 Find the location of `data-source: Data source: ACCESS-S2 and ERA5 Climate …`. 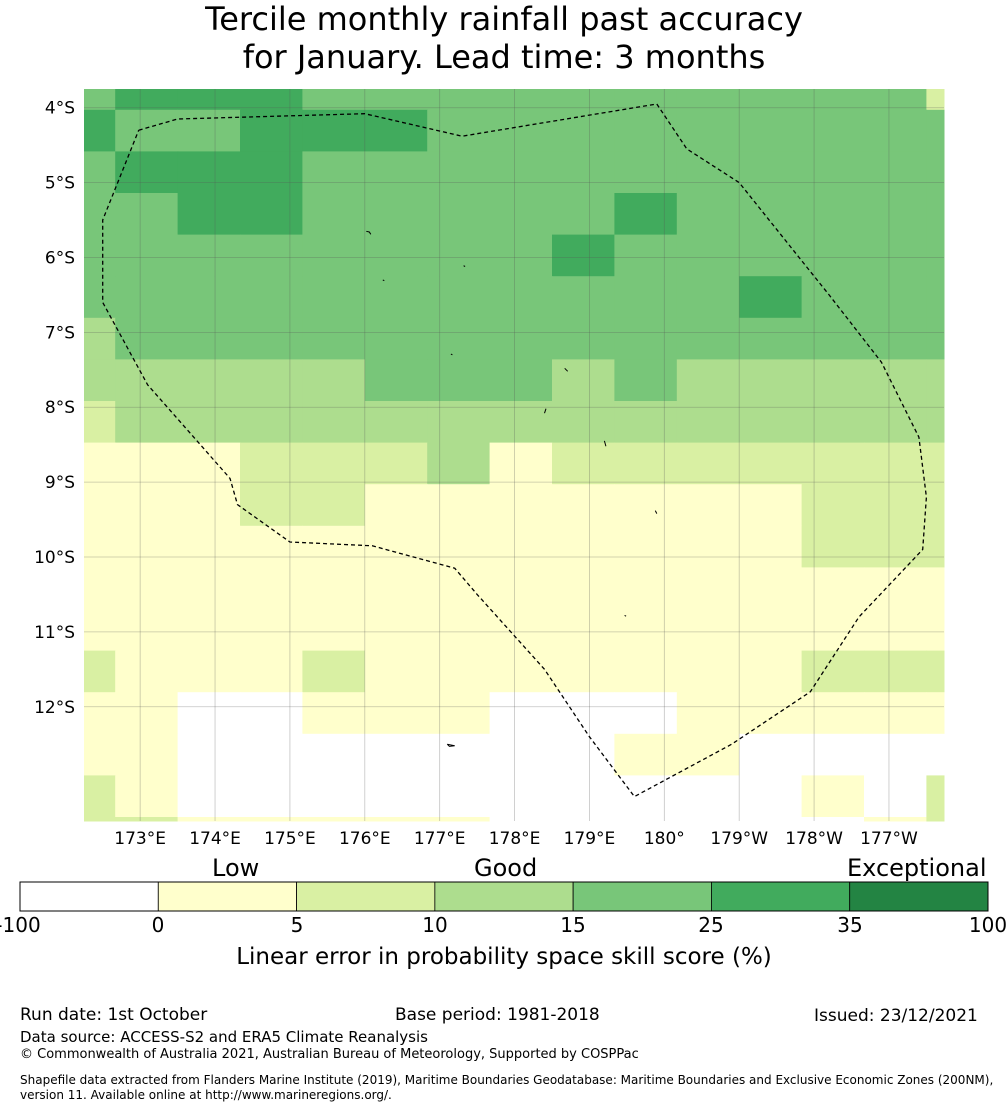

data-source: Data source: ACCESS-S2 and ERA5 Climate … is located at coordinates (224, 1037).